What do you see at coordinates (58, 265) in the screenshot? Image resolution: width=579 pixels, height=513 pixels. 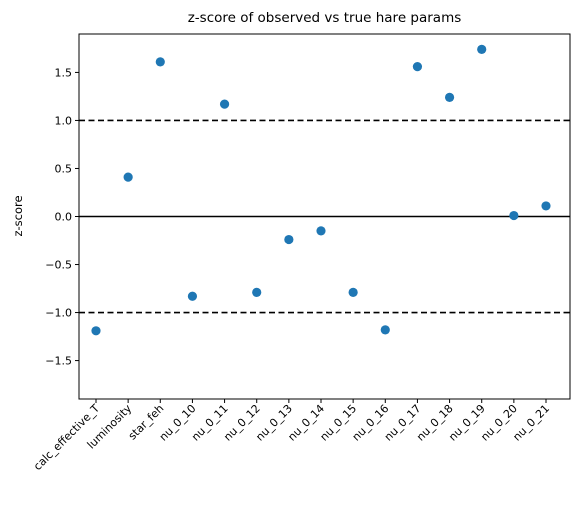 I see `y-tick-label: −0.5` at bounding box center [58, 265].